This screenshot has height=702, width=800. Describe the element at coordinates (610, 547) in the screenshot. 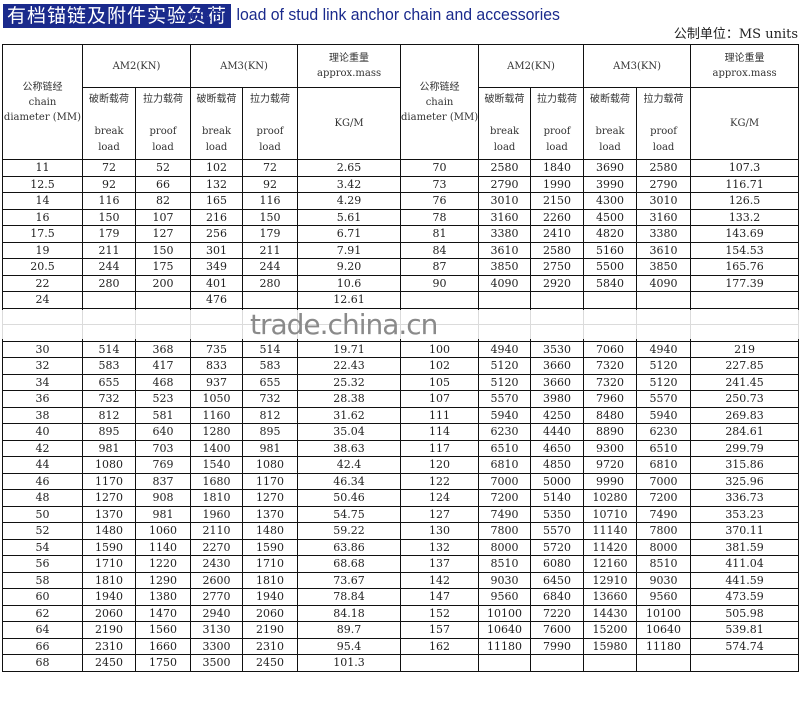

I see `table-cell: 11420` at that location.